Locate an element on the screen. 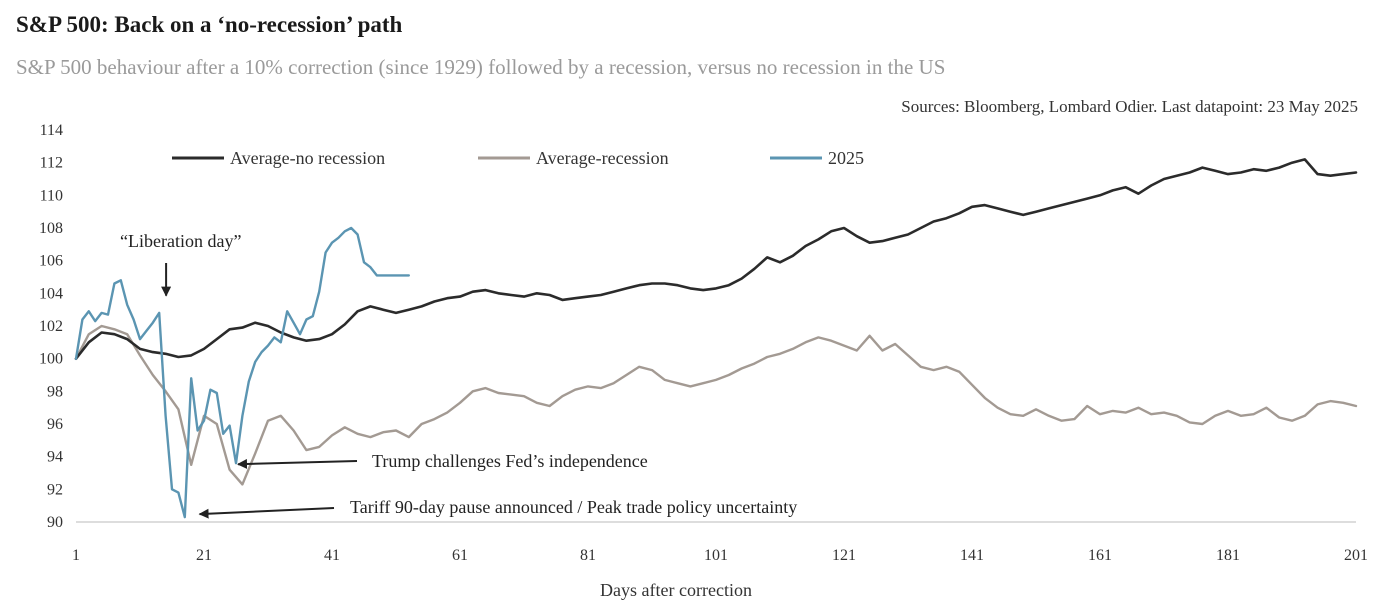  series-line-2025 is located at coordinates (242, 372).